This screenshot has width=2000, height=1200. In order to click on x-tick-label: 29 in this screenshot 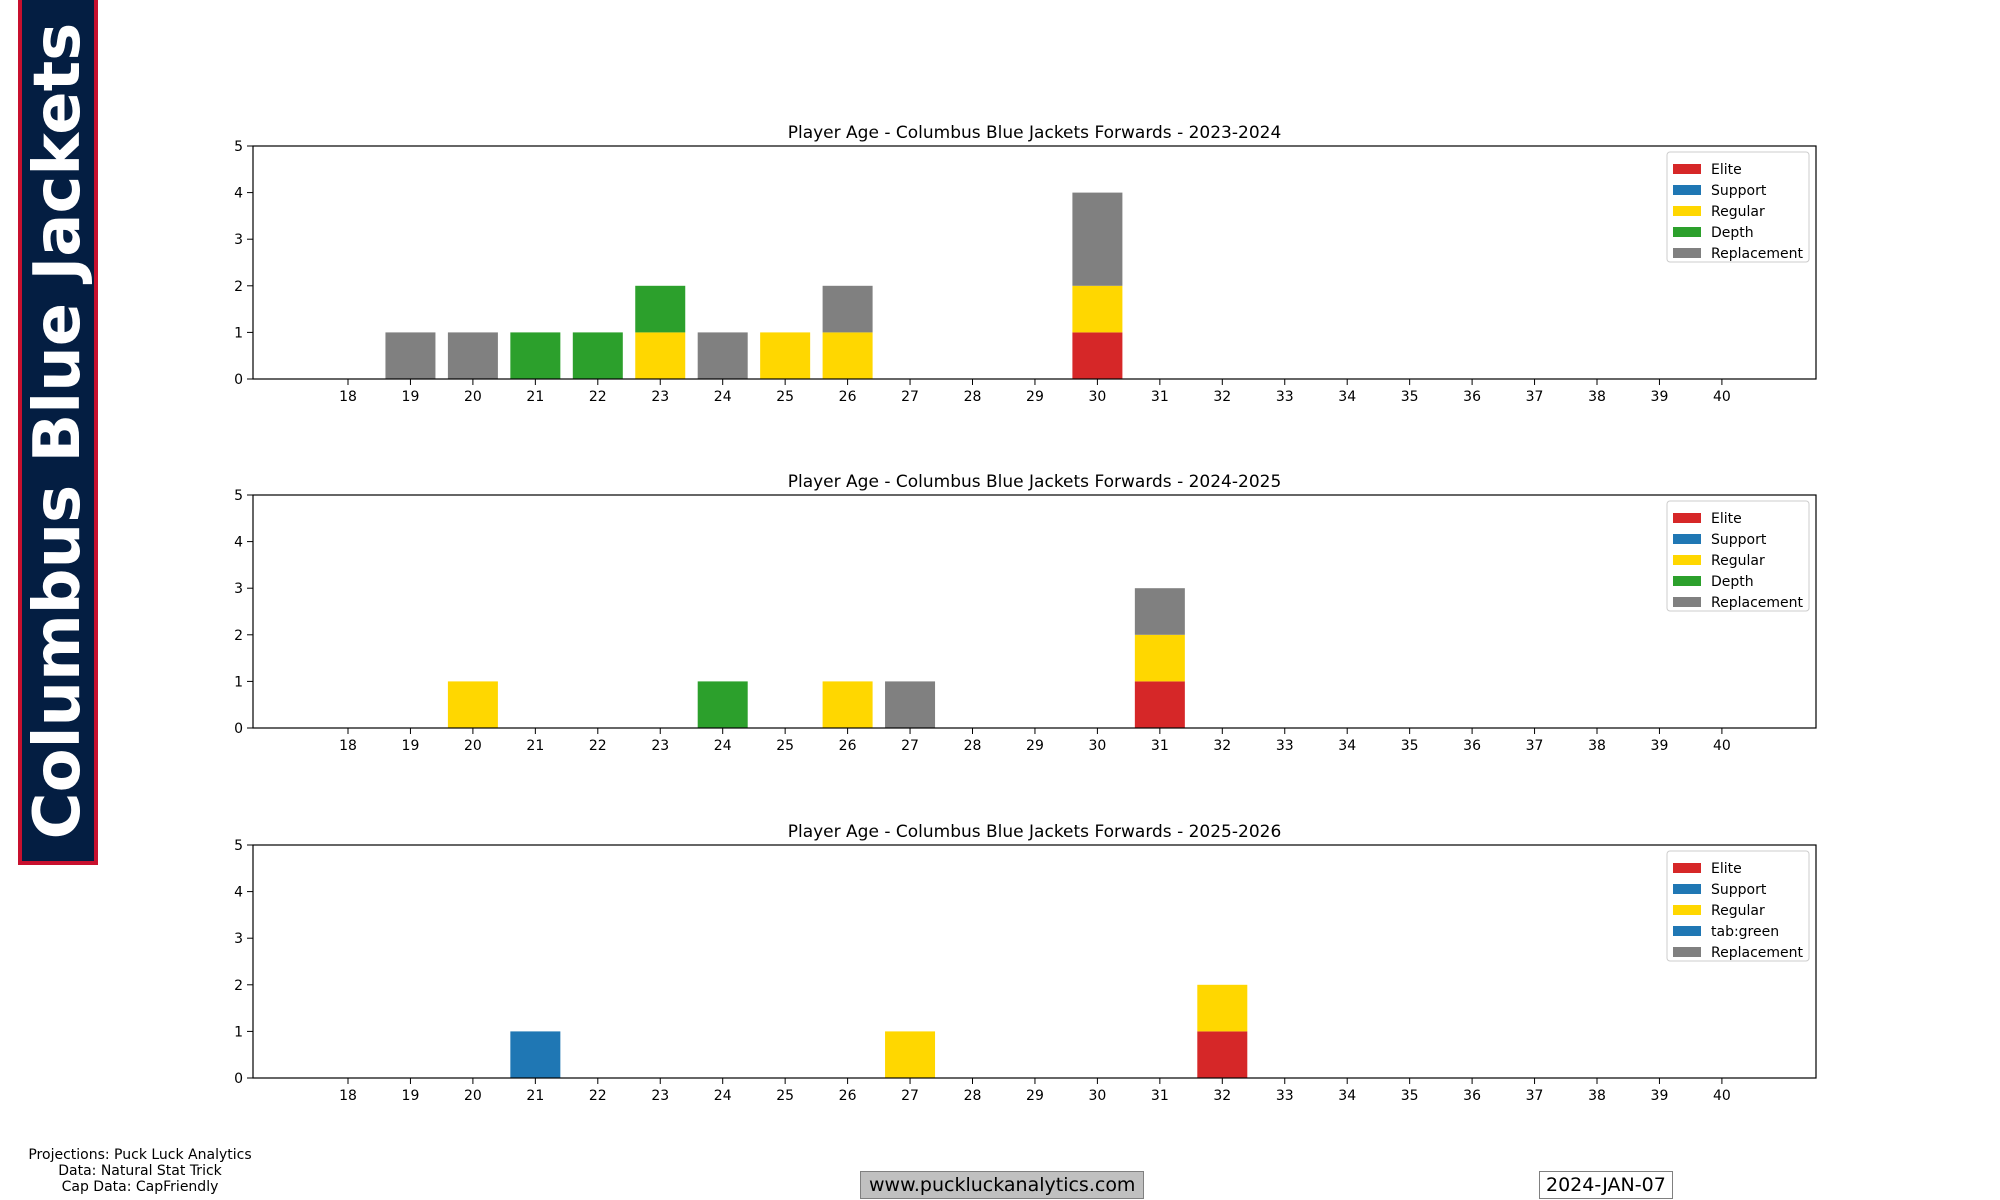, I will do `click(1035, 1096)`.